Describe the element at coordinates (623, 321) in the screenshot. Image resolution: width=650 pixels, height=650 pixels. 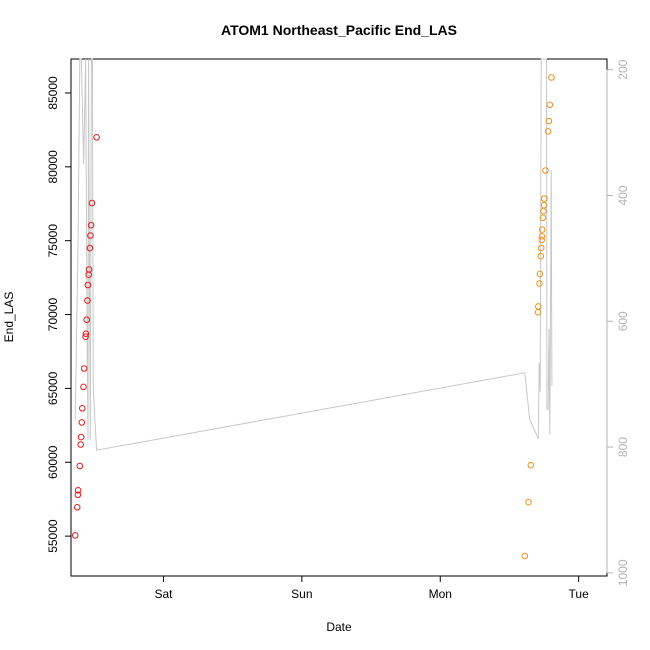
I see `y2-tick-label-3: 600` at that location.